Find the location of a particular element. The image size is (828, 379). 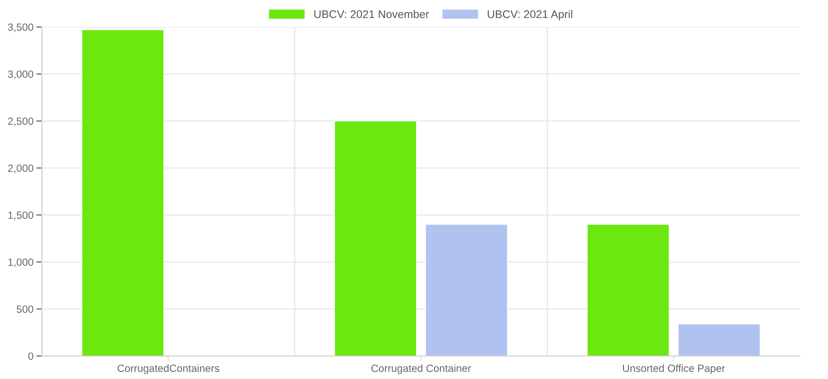

y-tick-label: 2,500 is located at coordinates (21, 122).